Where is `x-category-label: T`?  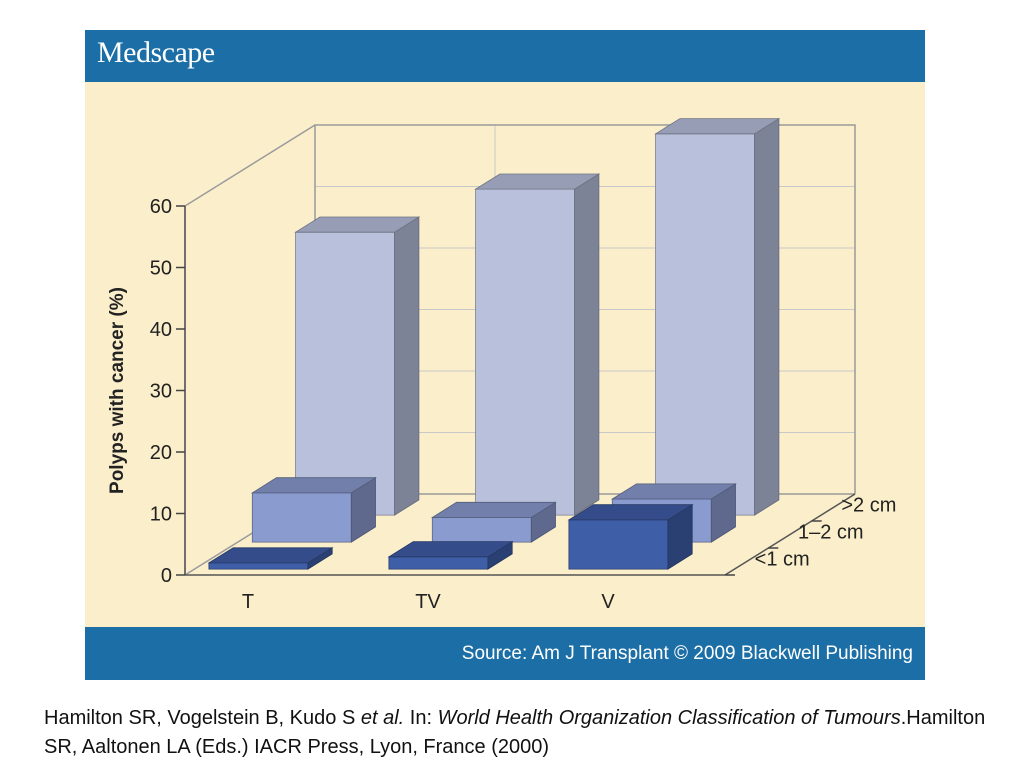
x-category-label: T is located at coordinates (248, 602).